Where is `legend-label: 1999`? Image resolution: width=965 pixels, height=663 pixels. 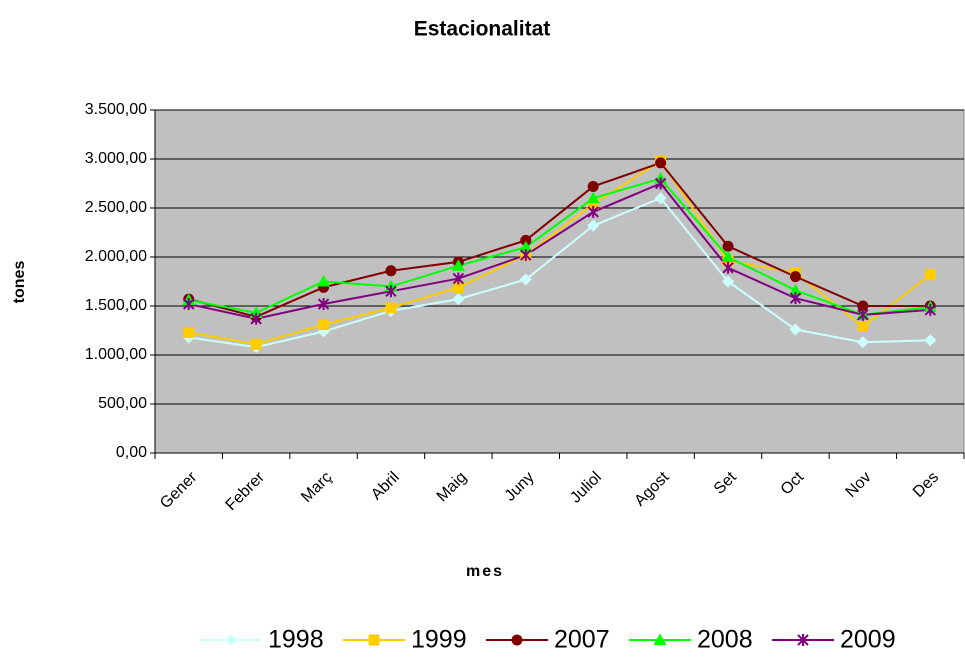 legend-label: 1999 is located at coordinates (439, 640).